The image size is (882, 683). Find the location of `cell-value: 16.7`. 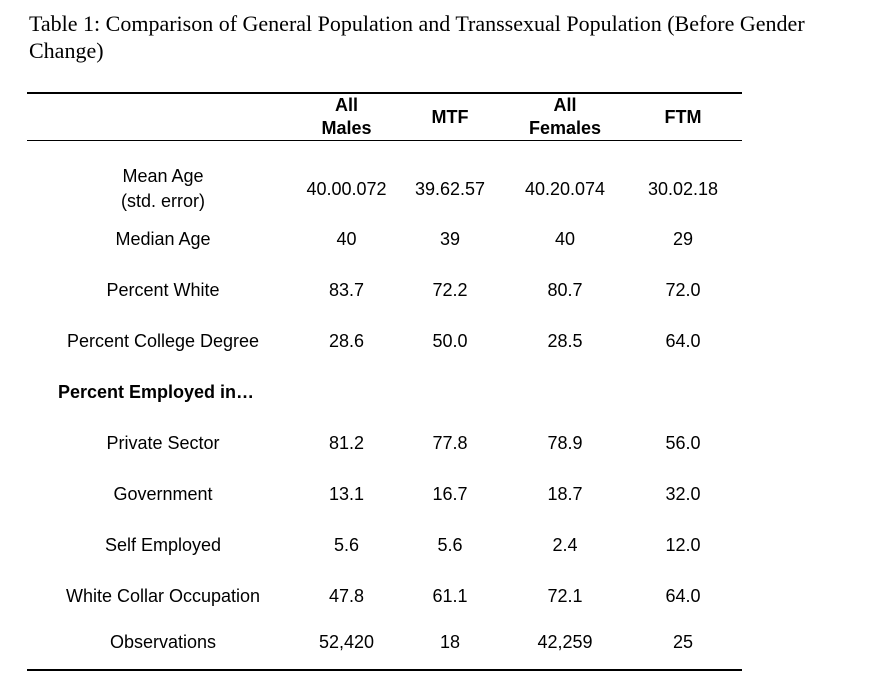

cell-value: 16.7 is located at coordinates (450, 494).